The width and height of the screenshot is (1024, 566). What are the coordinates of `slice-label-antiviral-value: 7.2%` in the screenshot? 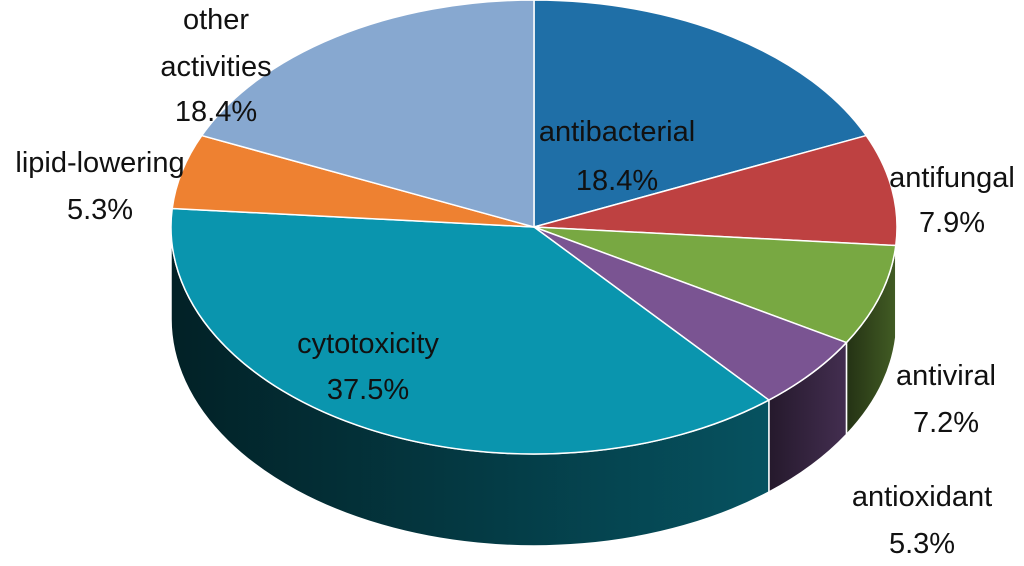 It's located at (946, 423).